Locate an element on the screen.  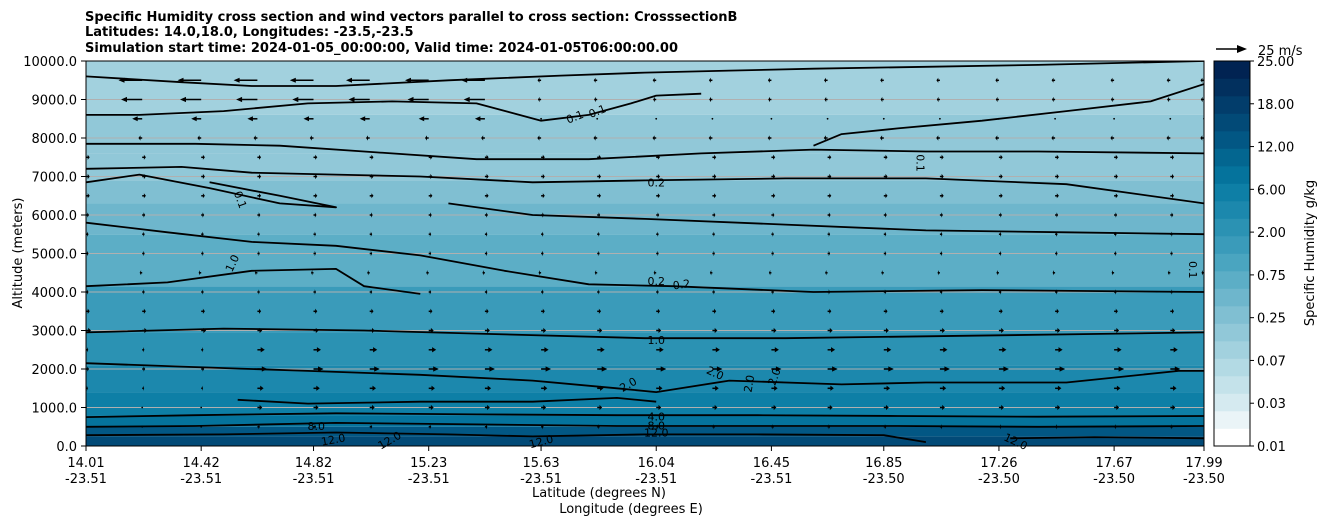
contour-label-0: 0.1 is located at coordinates (574, 117).